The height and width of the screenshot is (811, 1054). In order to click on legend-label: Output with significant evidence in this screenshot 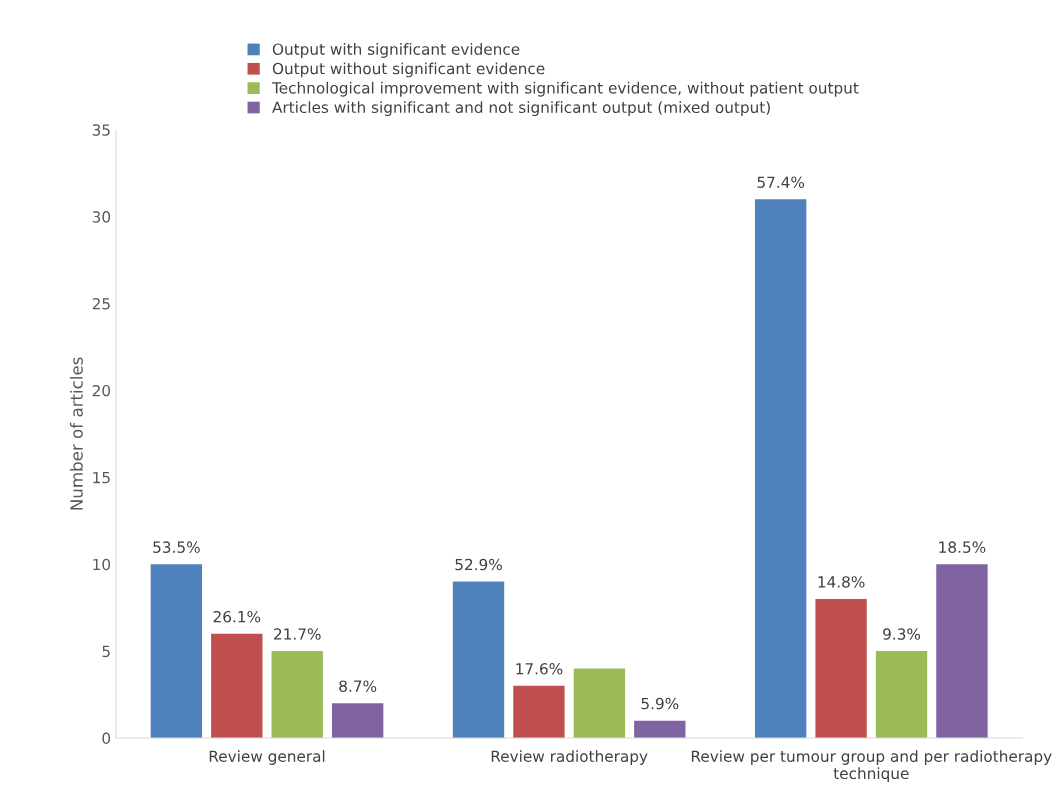, I will do `click(396, 50)`.